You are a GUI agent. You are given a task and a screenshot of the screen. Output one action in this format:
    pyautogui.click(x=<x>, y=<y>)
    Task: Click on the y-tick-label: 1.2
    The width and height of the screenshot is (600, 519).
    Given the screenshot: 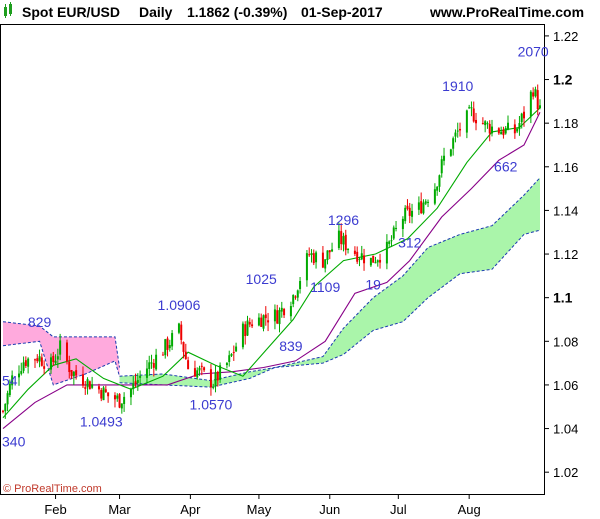 What is the action you would take?
    pyautogui.click(x=563, y=80)
    